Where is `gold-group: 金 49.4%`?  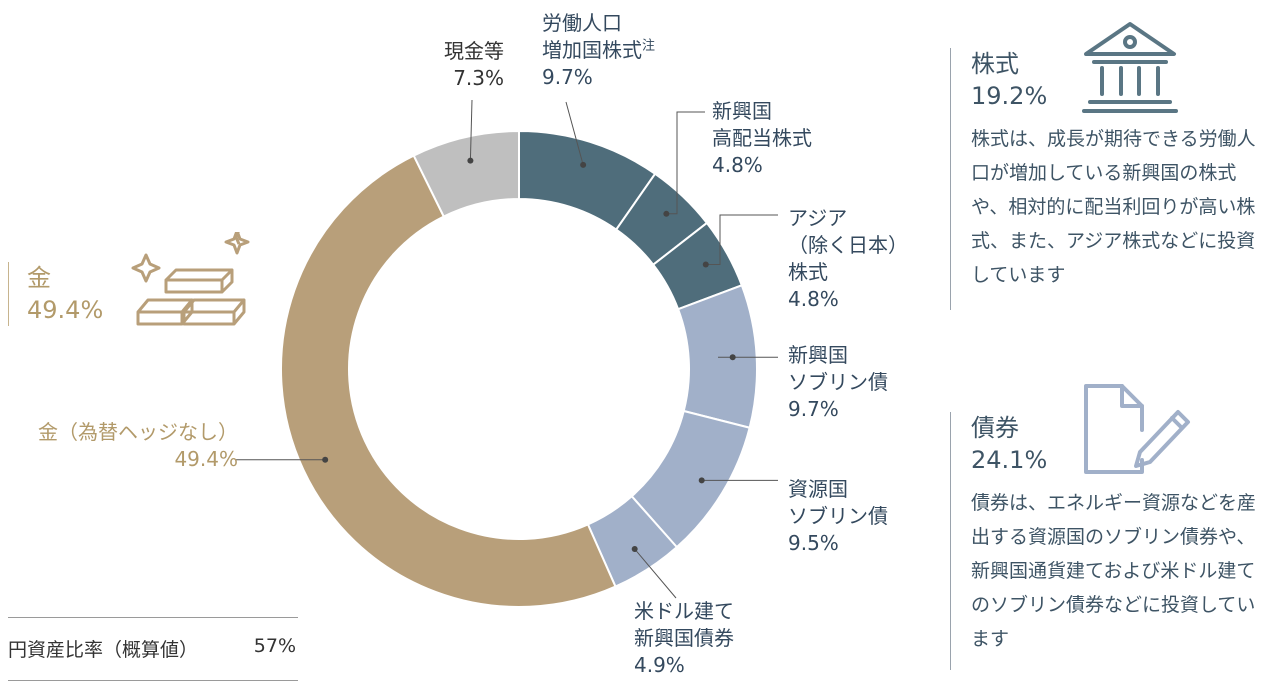 gold-group: 金 49.4% is located at coordinates (55, 294).